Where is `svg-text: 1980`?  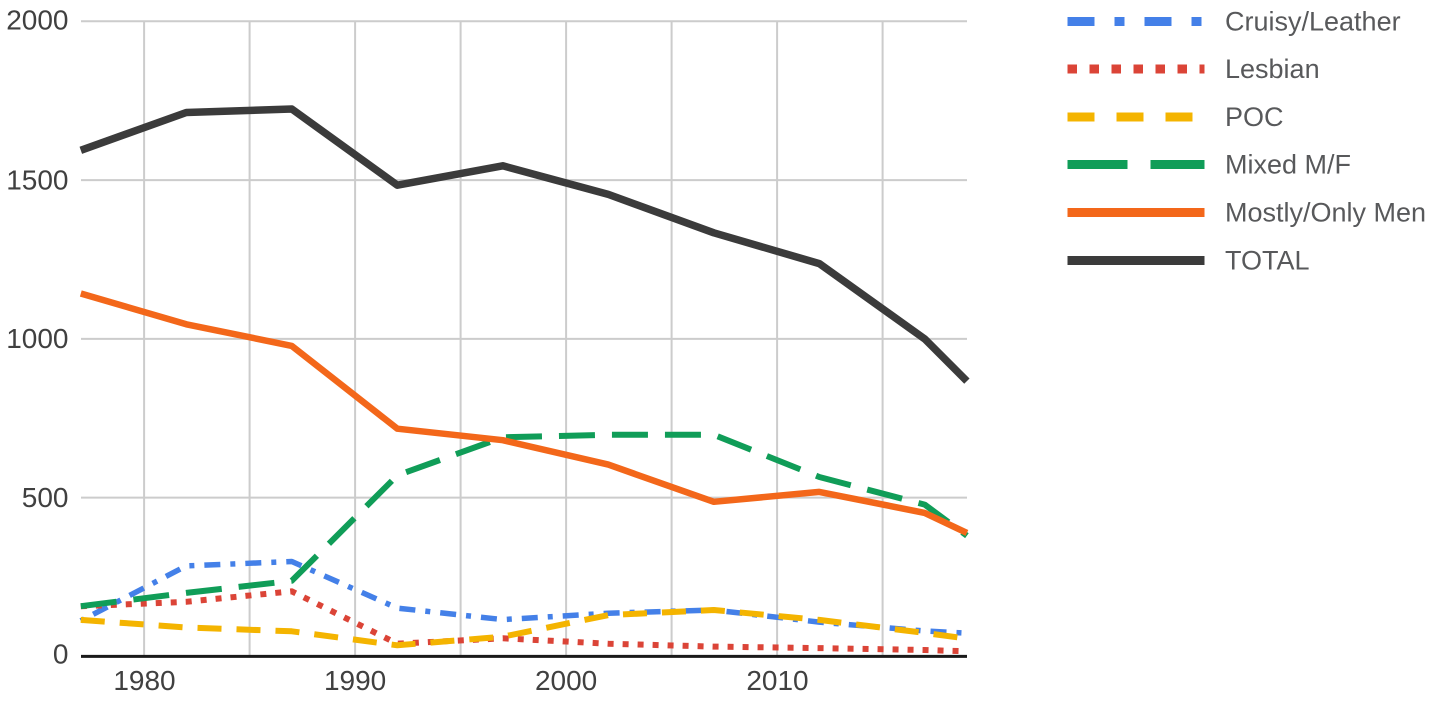
svg-text: 1980 is located at coordinates (144, 680).